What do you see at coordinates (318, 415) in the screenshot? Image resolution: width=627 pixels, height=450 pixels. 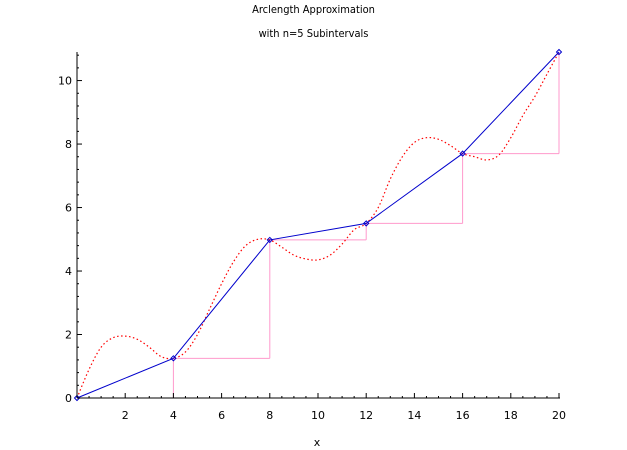 I see `x-tick-label: 10` at bounding box center [318, 415].